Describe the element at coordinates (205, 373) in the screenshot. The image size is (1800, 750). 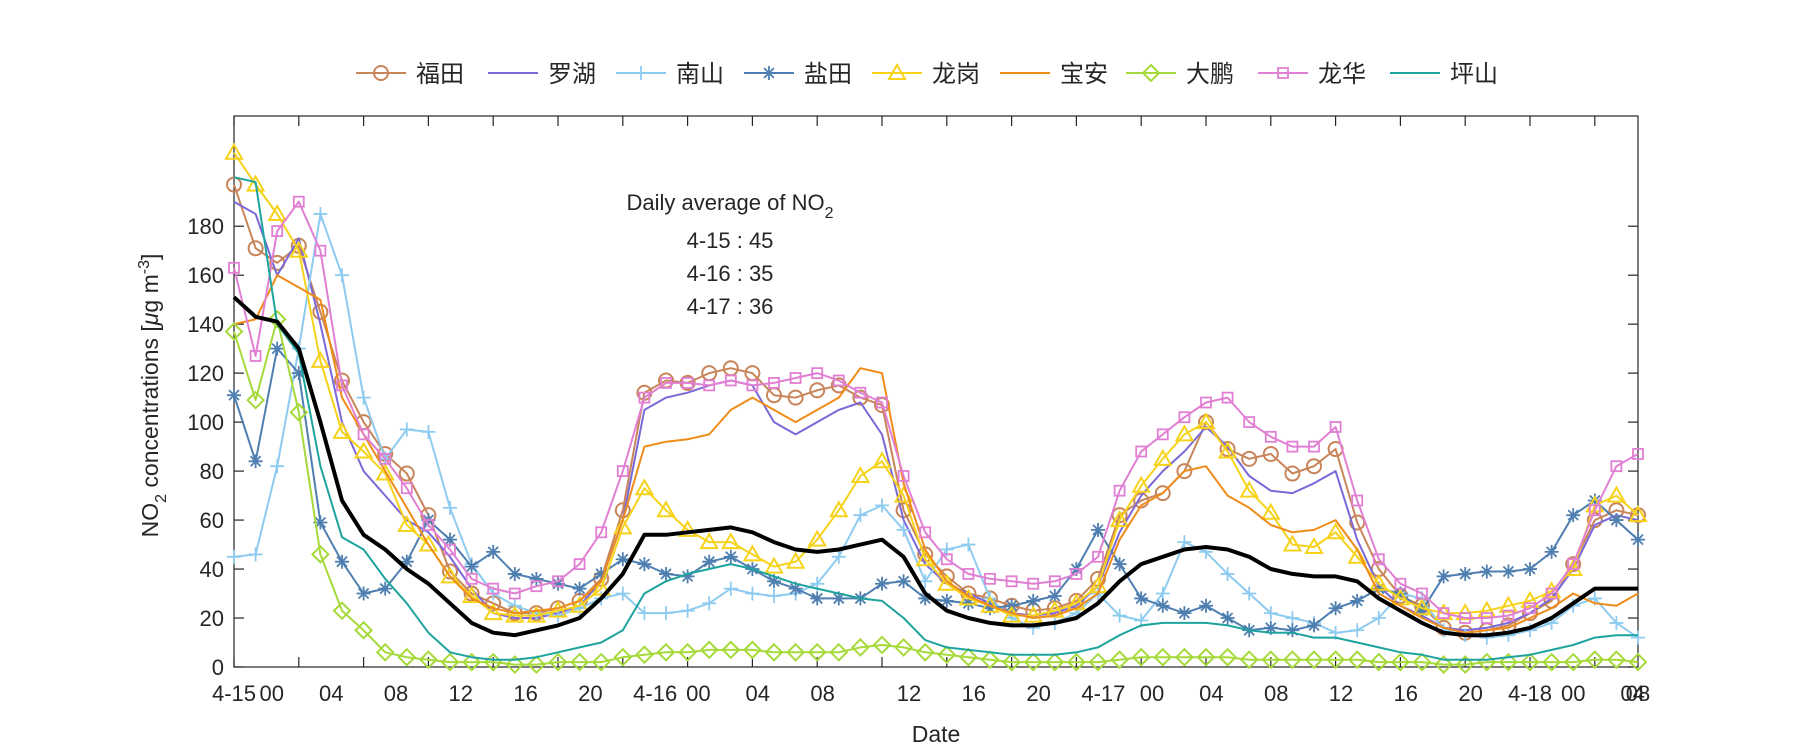
I see `y-tick-label: 120` at that location.